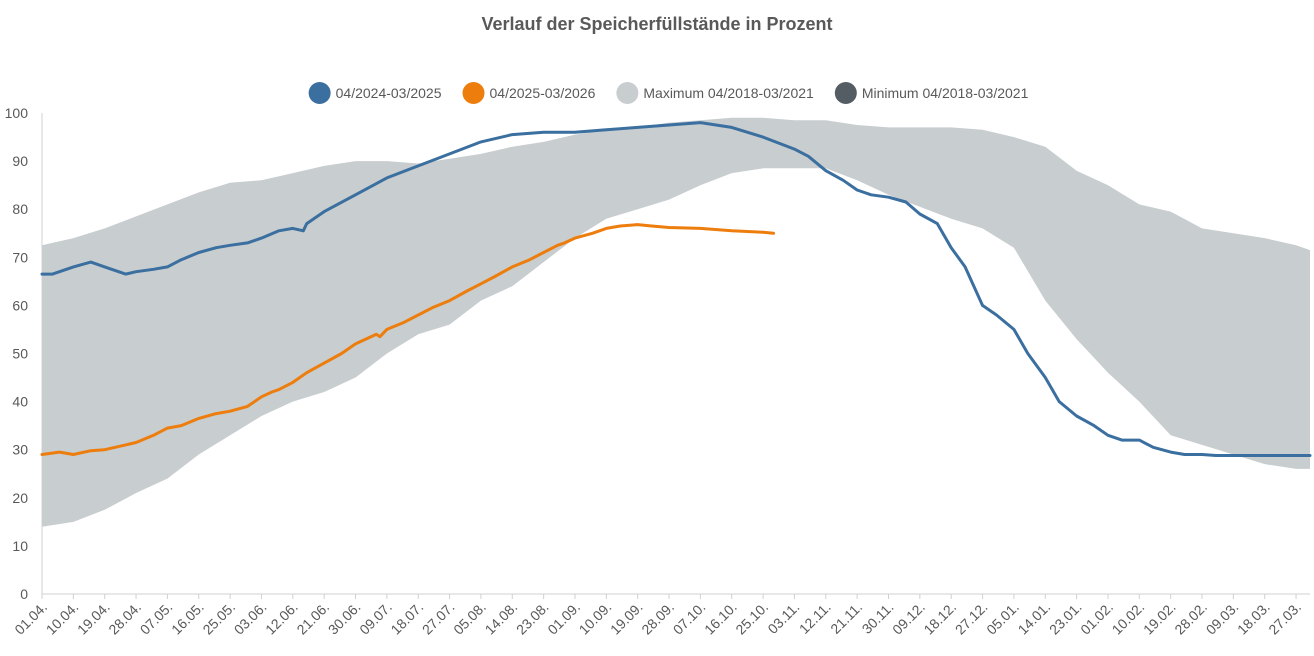 The image size is (1314, 656). Describe the element at coordinates (20, 305) in the screenshot. I see `y-tick-label: 60` at that location.